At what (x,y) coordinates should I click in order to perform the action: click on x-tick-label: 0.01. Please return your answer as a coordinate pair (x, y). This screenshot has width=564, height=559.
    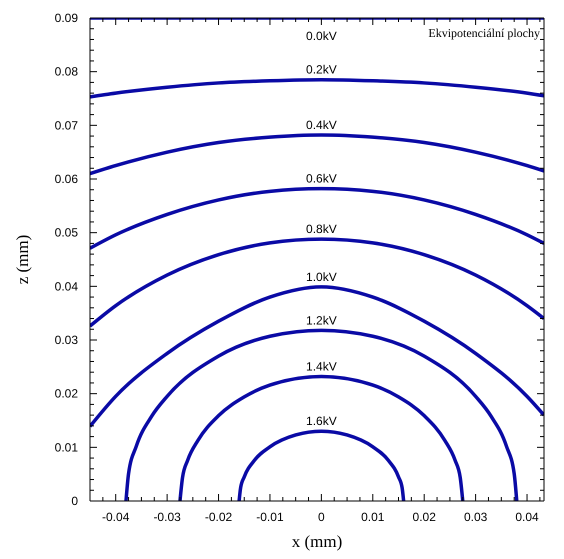
    Looking at the image, I should click on (373, 517).